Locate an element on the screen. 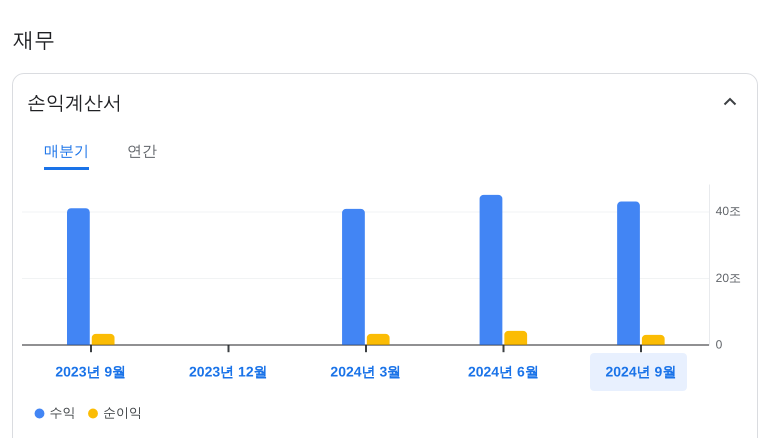 The image size is (763, 438). y-tick-label: 40조 is located at coordinates (729, 211).